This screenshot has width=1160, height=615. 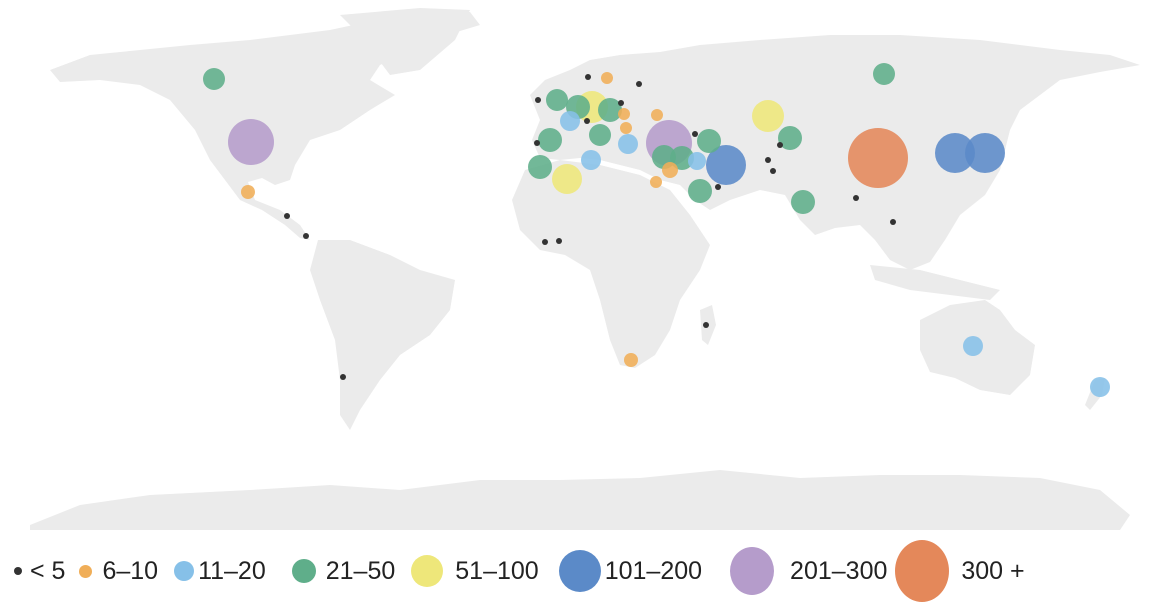 What do you see at coordinates (773, 171) in the screenshot?
I see `bubble-pakistan` at bounding box center [773, 171].